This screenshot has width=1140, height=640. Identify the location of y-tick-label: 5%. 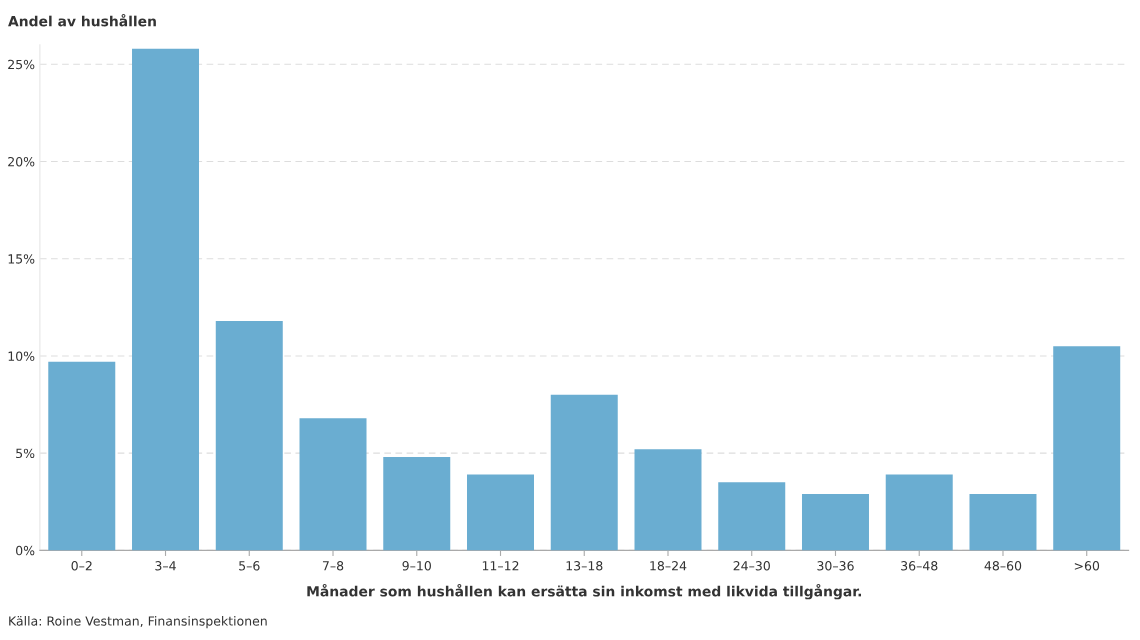
(25, 453).